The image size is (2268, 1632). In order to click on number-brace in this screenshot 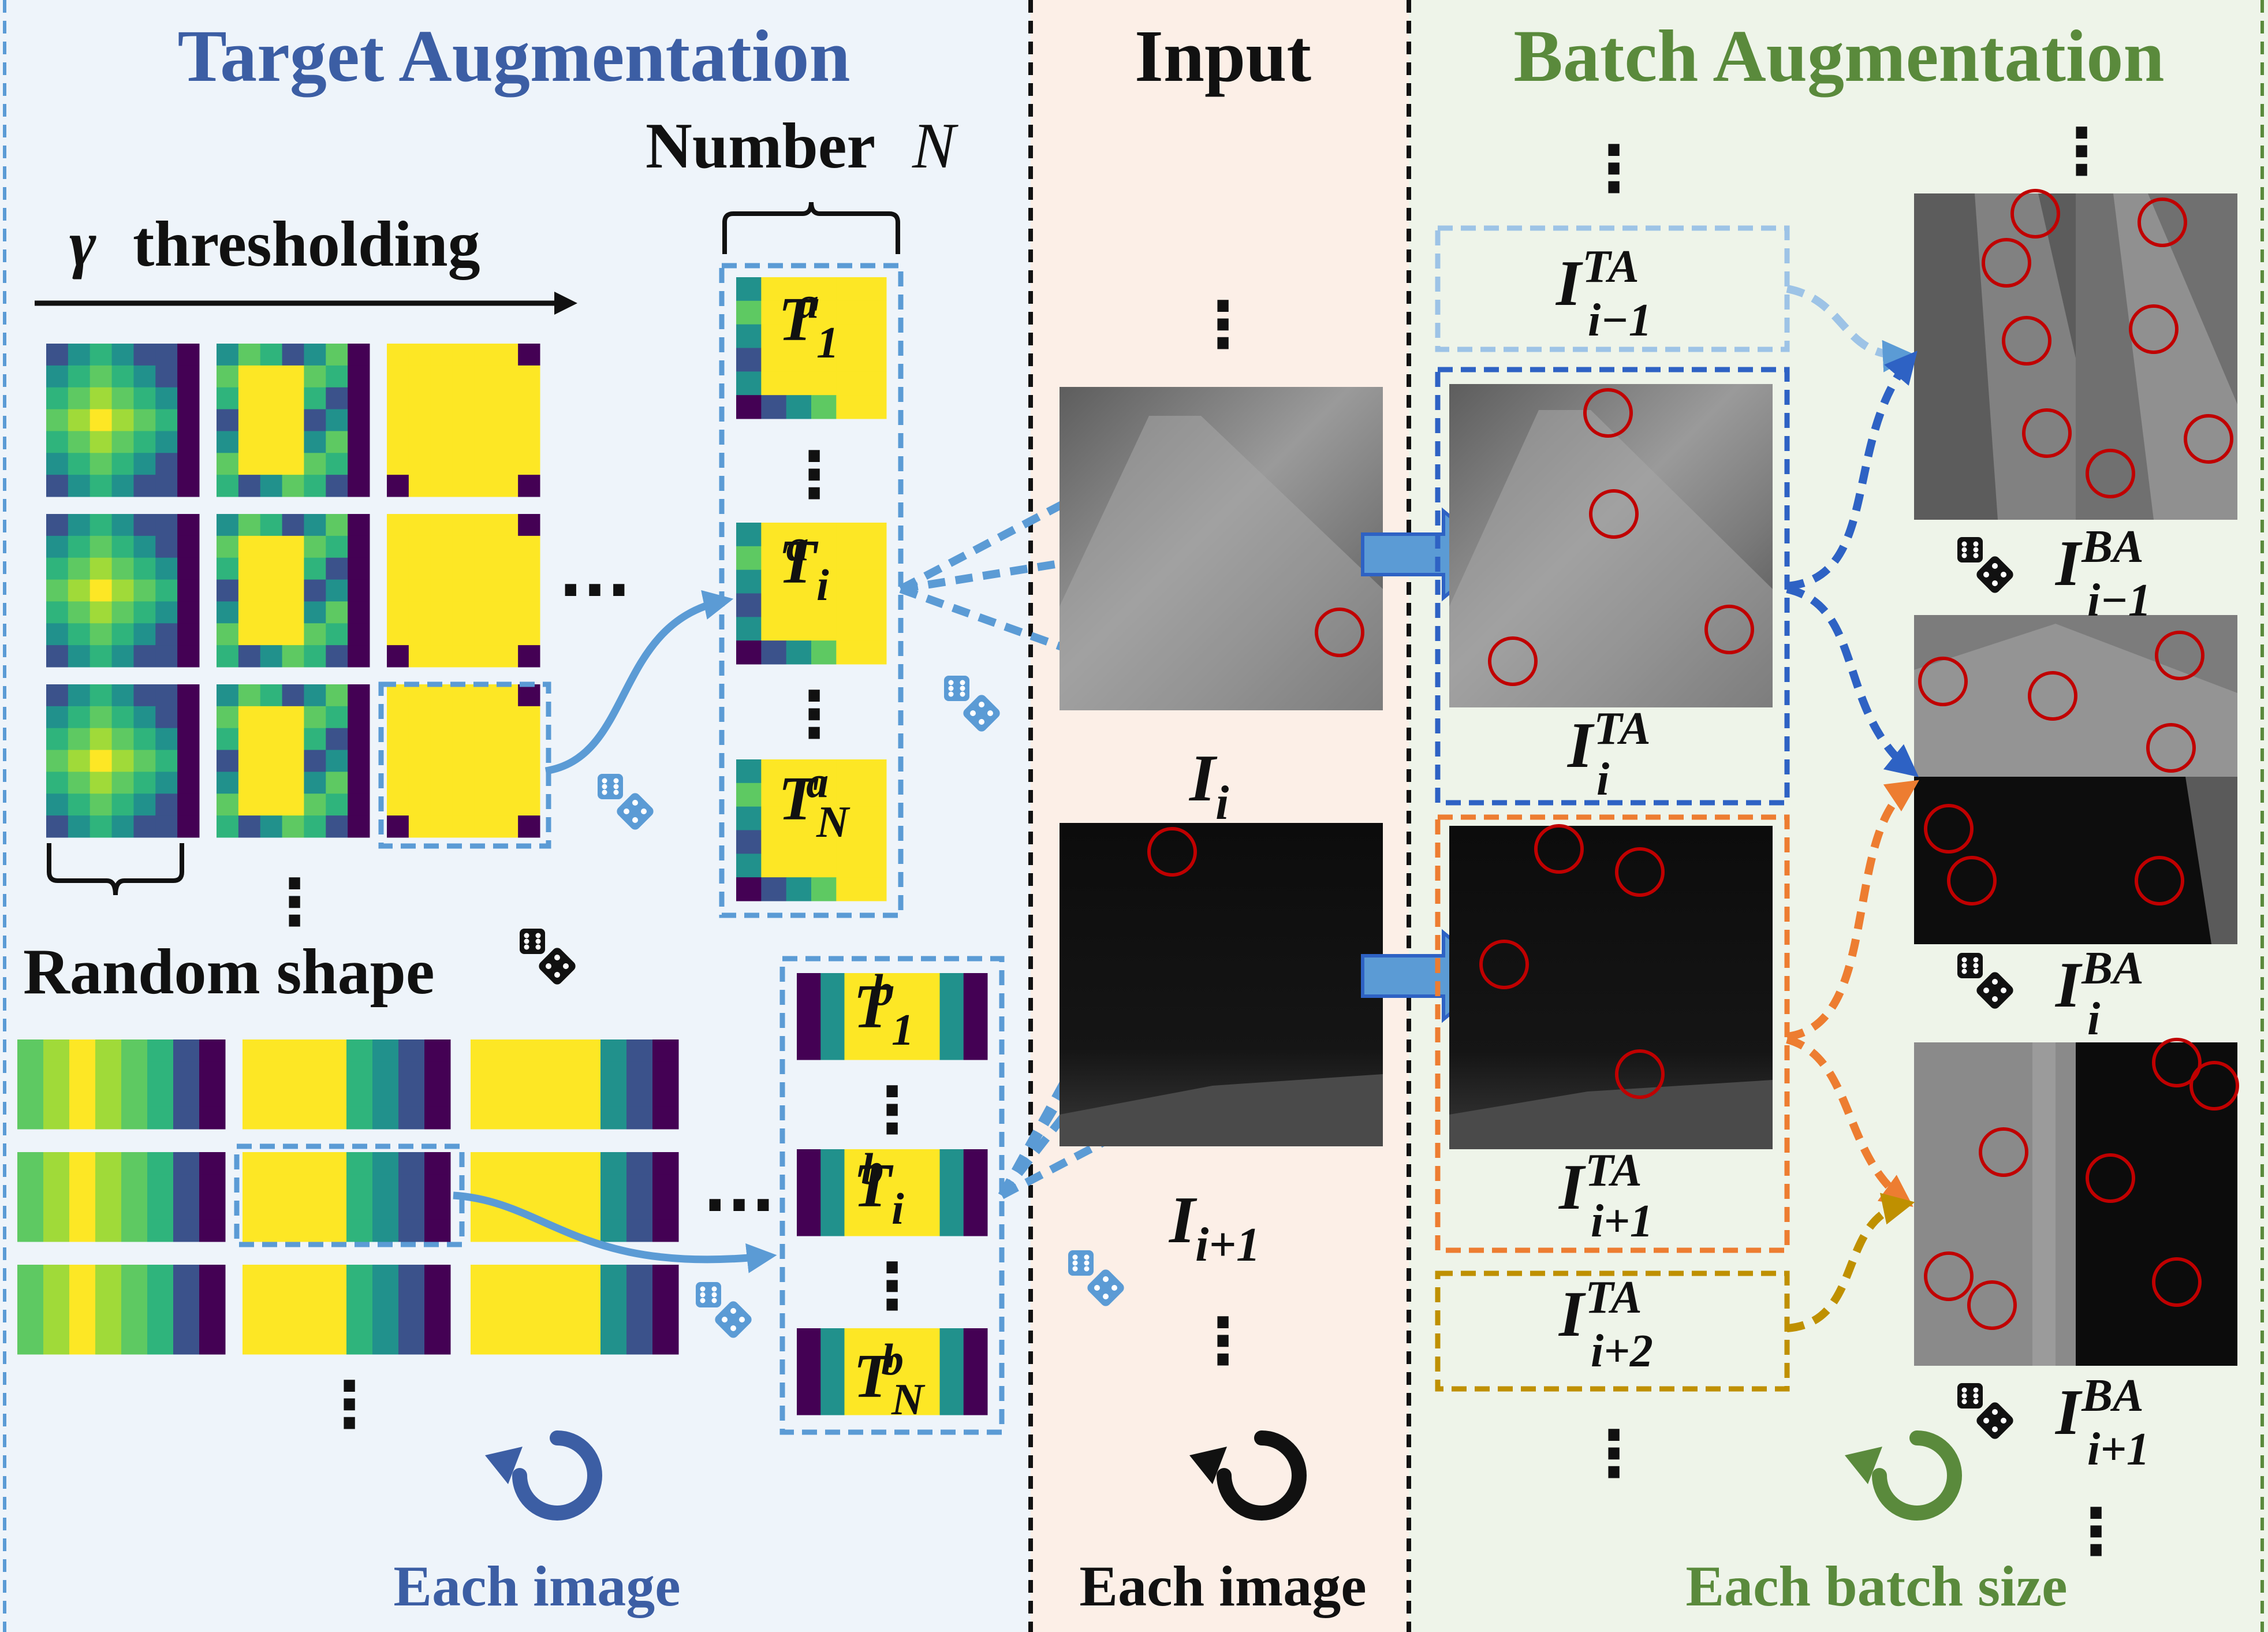, I will do `click(811, 228)`.